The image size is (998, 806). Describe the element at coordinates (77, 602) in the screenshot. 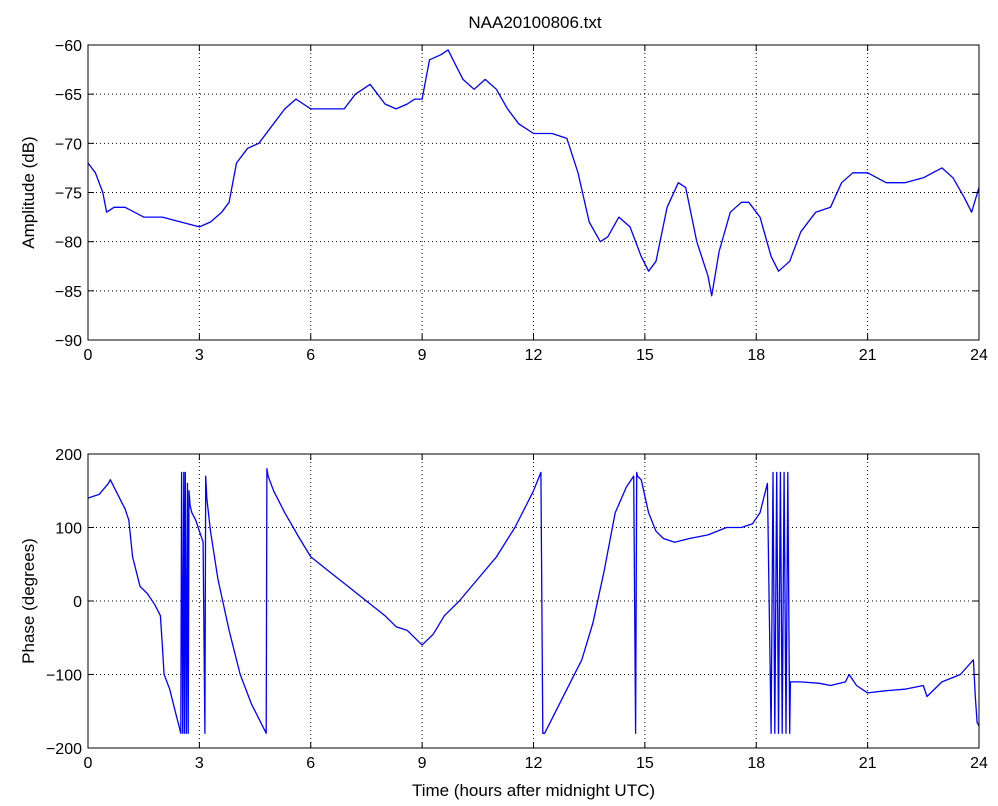

I see `phase-y-tick-label: 0` at that location.